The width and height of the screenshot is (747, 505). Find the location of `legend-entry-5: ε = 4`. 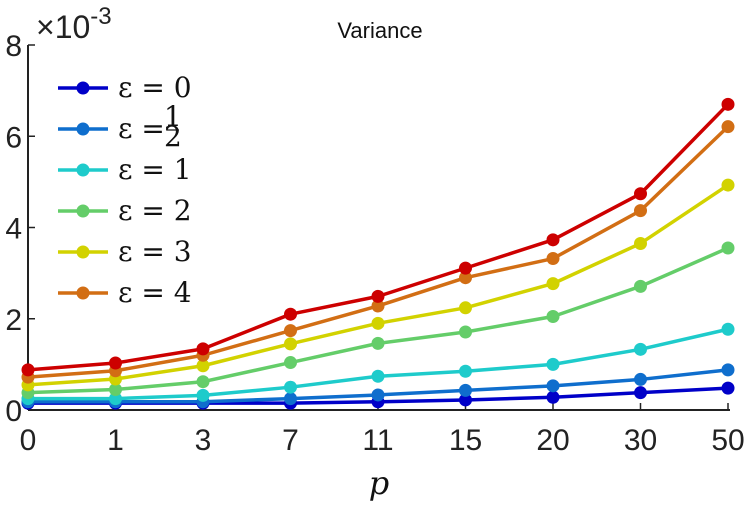

legend-entry-5: ε = 4 is located at coordinates (125, 292).